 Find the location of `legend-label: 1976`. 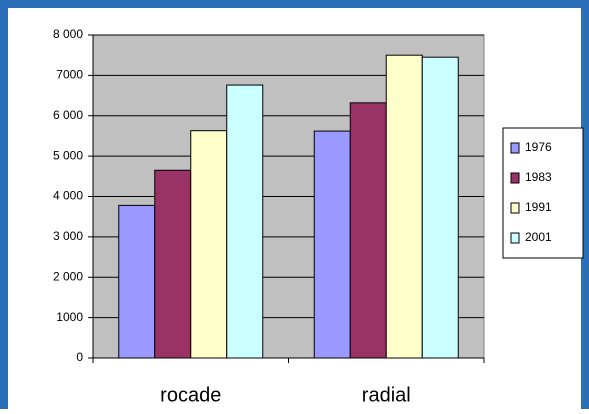

legend-label: 1976 is located at coordinates (538, 147).